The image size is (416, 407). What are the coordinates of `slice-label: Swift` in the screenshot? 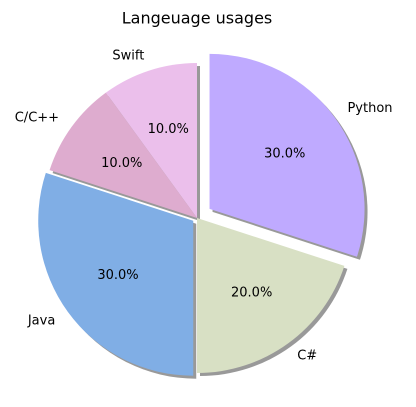 It's located at (128, 55).